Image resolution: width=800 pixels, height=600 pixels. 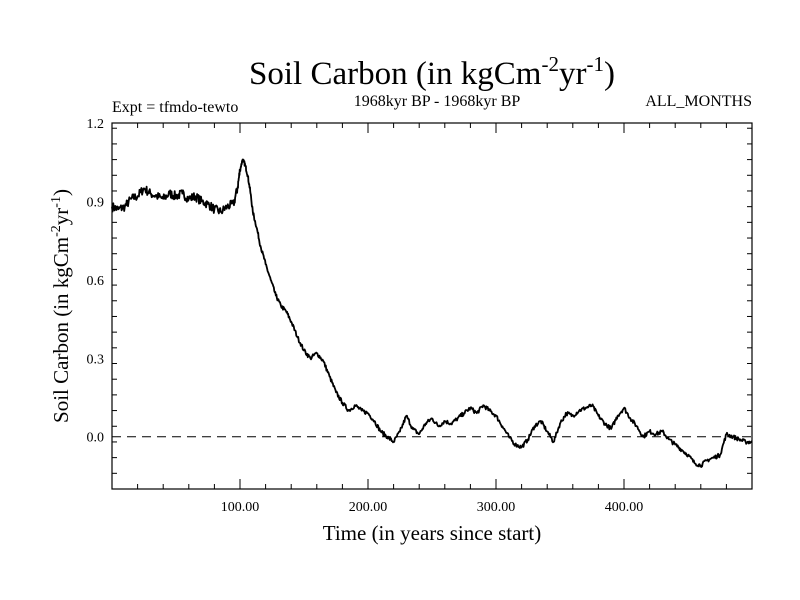 What do you see at coordinates (624, 507) in the screenshot?
I see `x-tick-label: 400.00` at bounding box center [624, 507].